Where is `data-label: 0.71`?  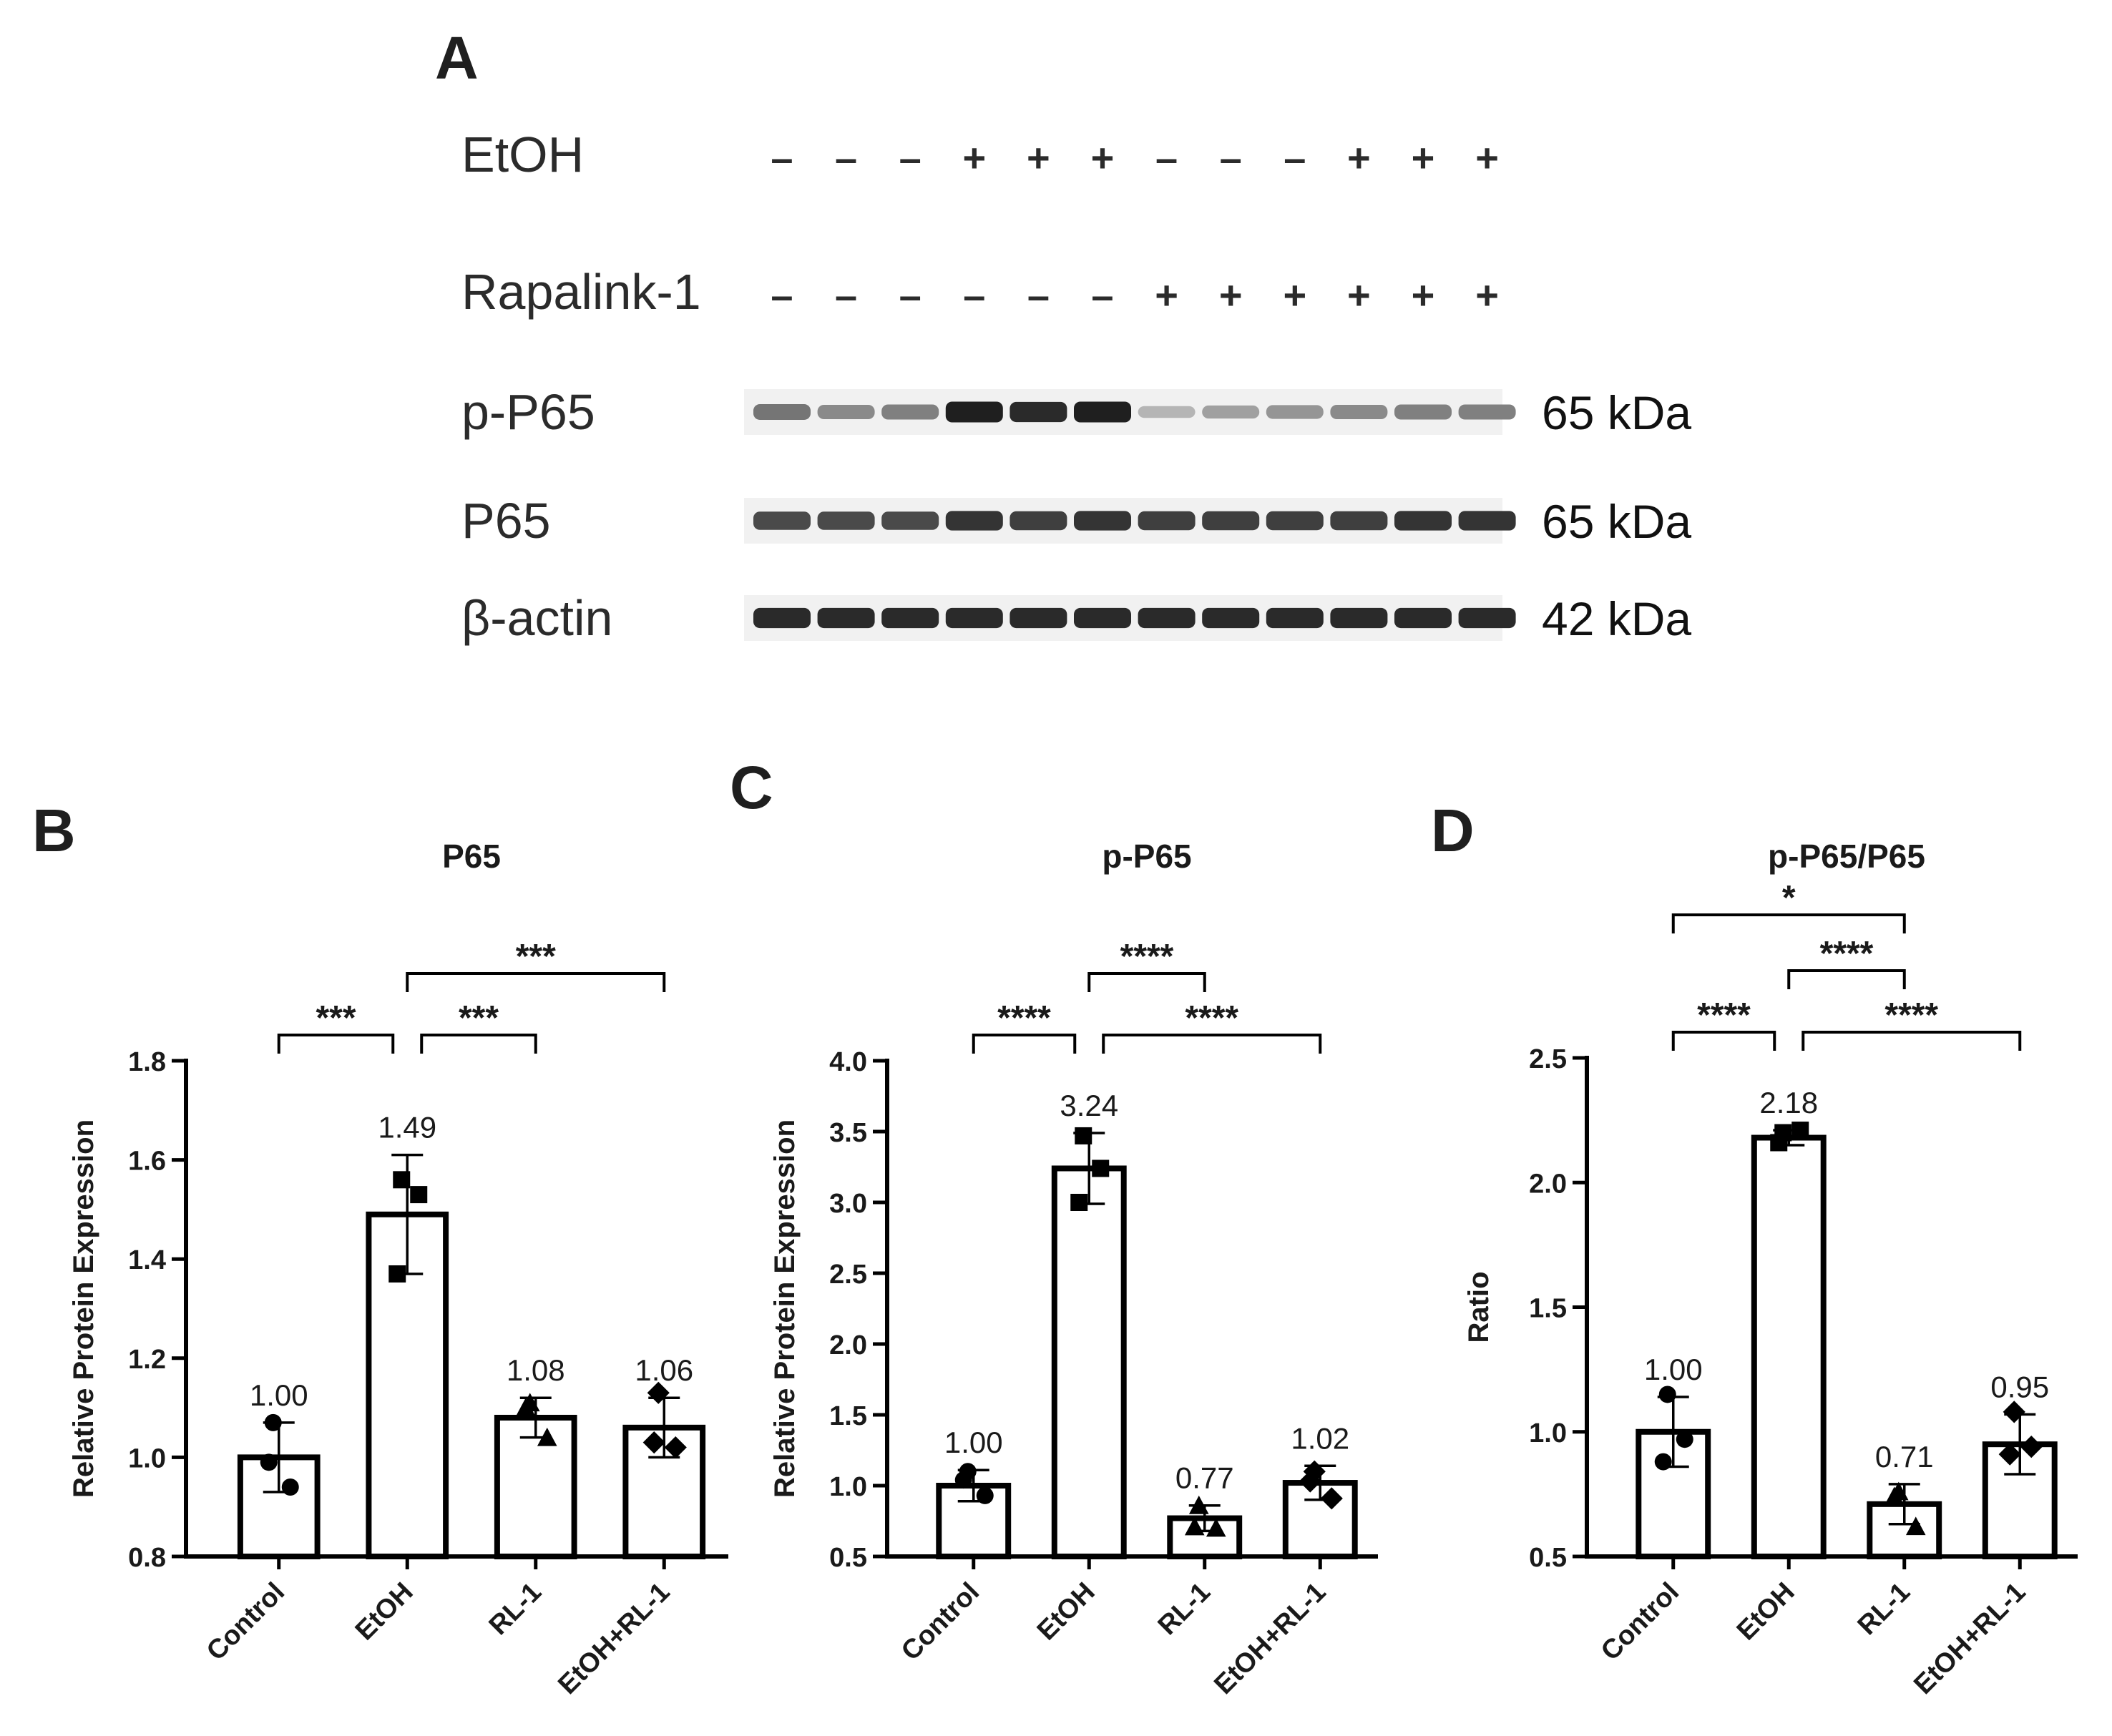
data-label: 0.71 is located at coordinates (1904, 1456).